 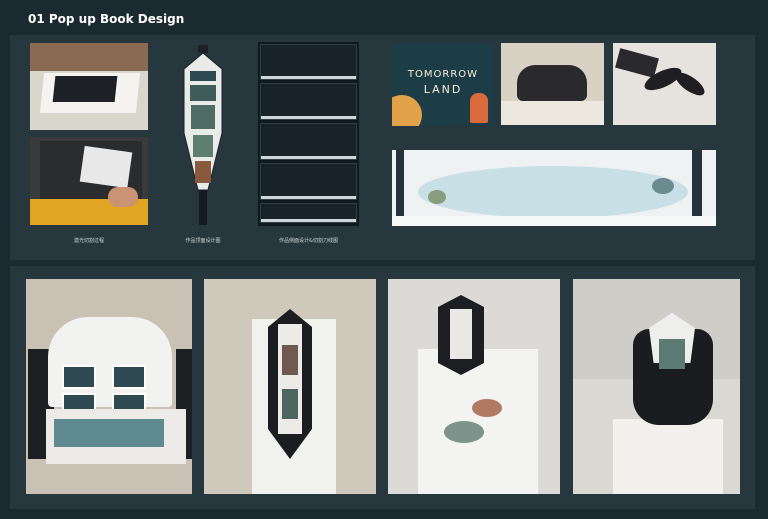 I want to click on caption-laser: 激光切割过程, so click(x=88, y=241).